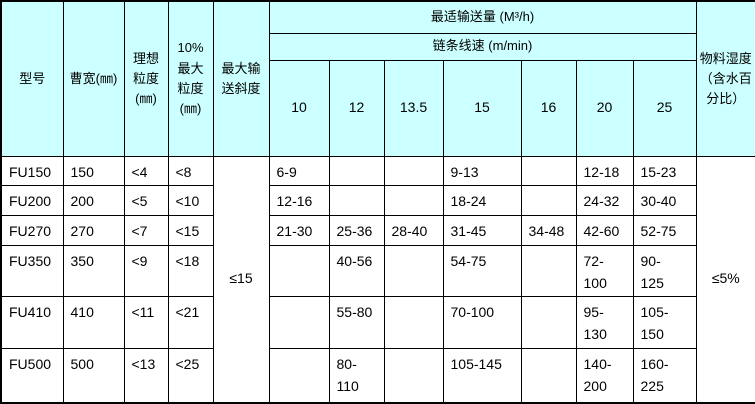  What do you see at coordinates (146, 200) in the screenshot?
I see `cell-ideal-size: <5` at bounding box center [146, 200].